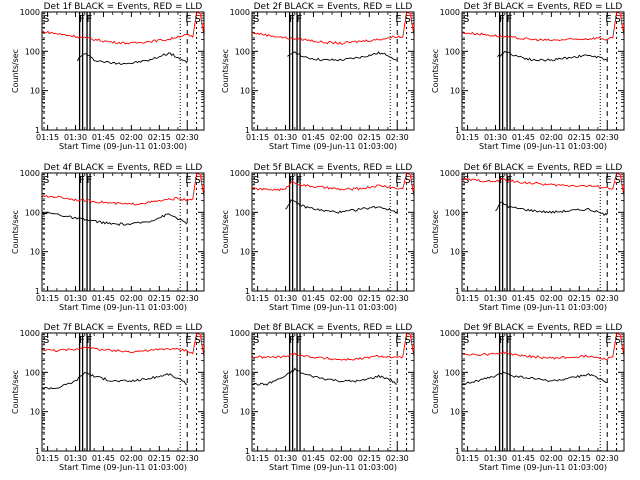  Describe the element at coordinates (543, 328) in the screenshot. I see `chart-title: Det 9f BLACK = Events, RED = LLD` at that location.